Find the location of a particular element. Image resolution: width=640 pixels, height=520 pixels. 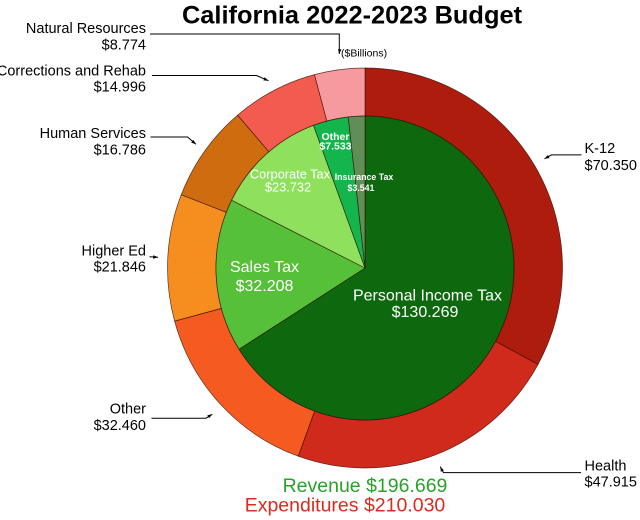

svg-text: ($Billions) is located at coordinates (364, 54).